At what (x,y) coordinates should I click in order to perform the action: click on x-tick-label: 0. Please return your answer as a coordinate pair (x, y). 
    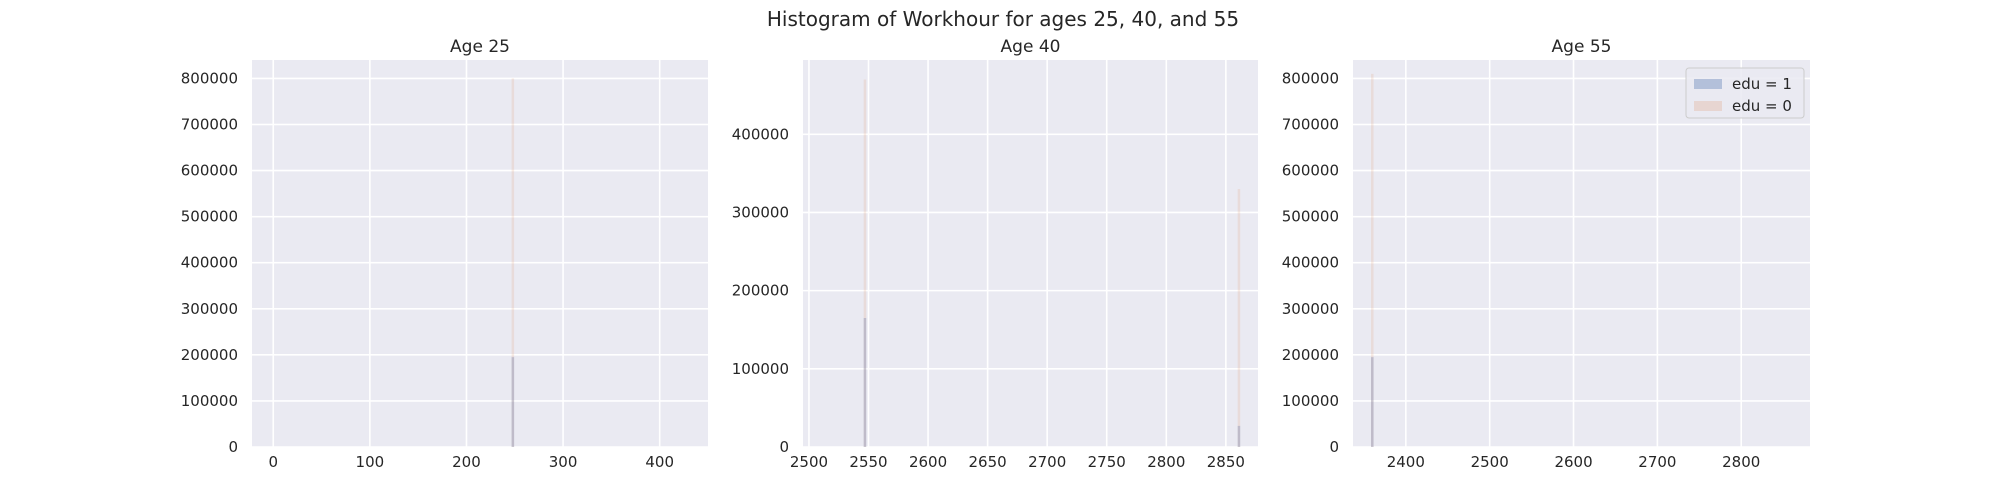
    Looking at the image, I should click on (273, 462).